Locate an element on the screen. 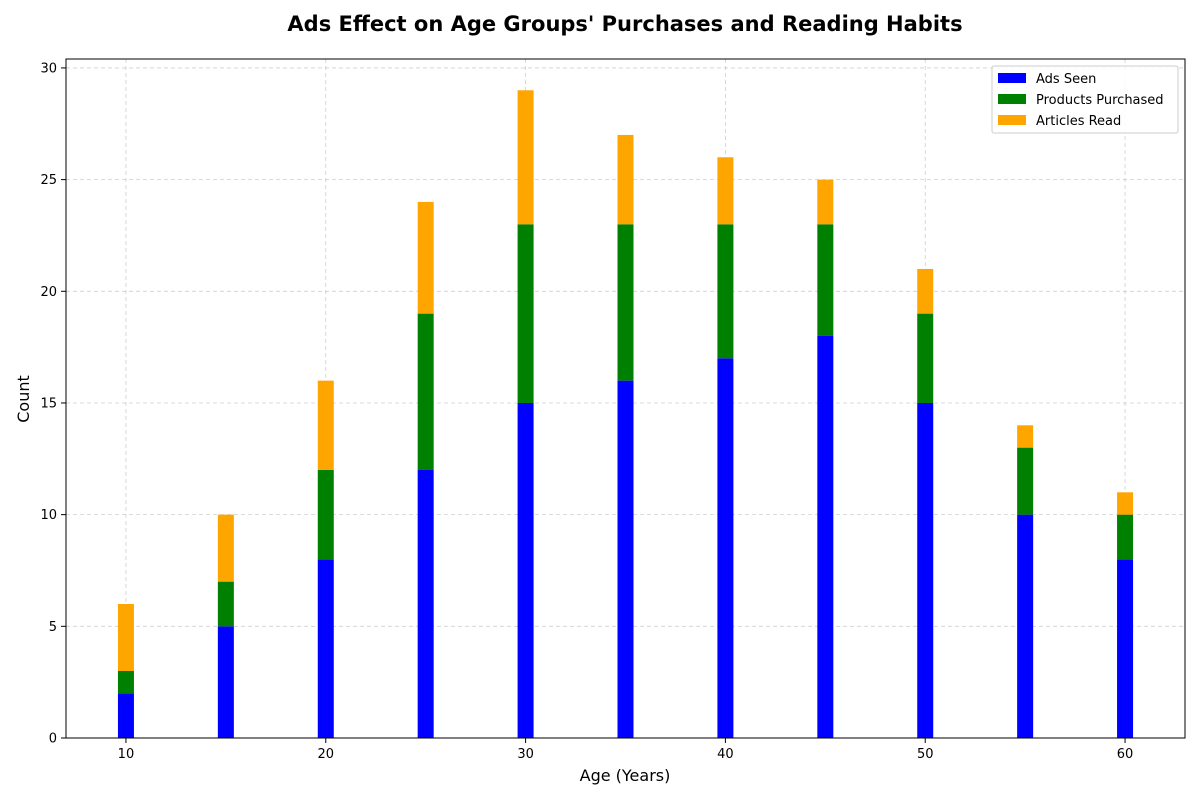 The height and width of the screenshot is (800, 1200). x-tick-label: 20 is located at coordinates (325, 754).